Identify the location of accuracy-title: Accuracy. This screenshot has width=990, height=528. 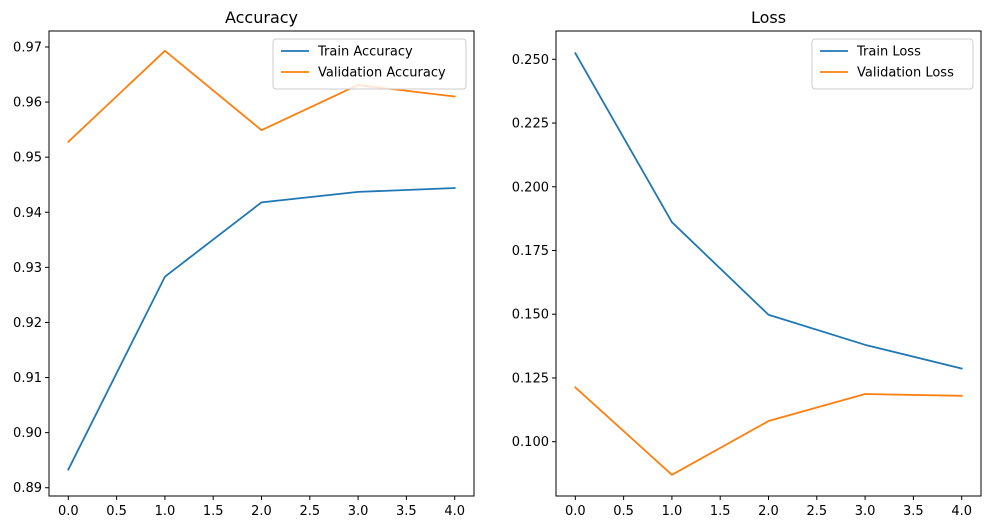
(261, 17).